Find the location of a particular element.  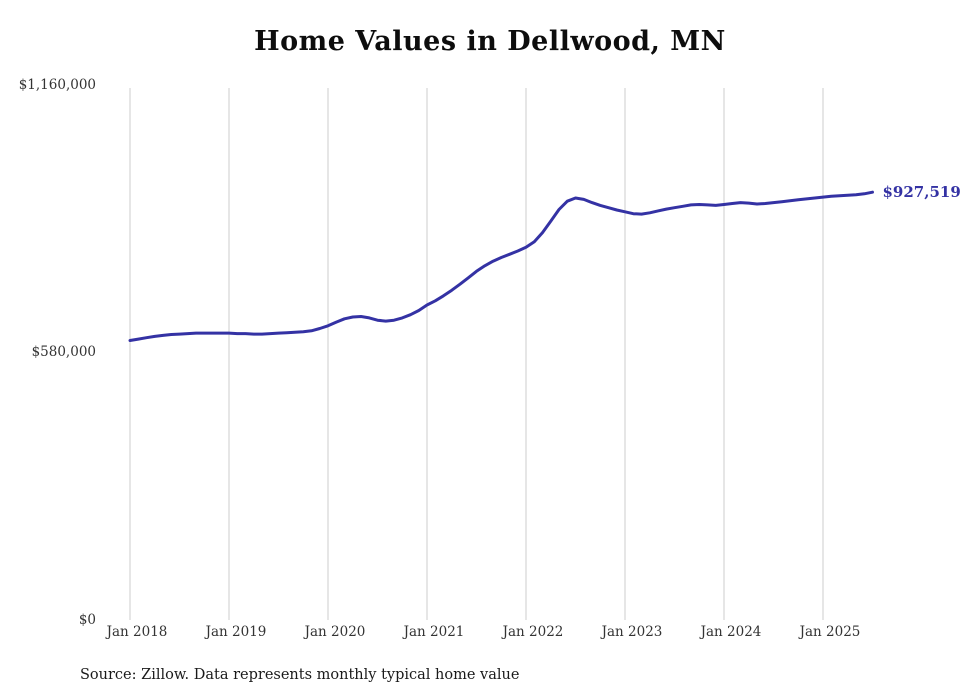

latest-value-label: $927,519 is located at coordinates (921, 192).